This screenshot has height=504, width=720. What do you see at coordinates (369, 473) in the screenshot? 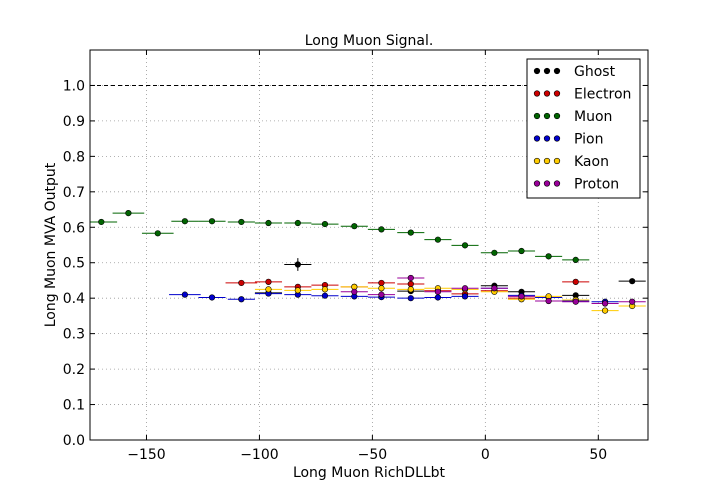
I see `x-axis-label: Long Muon RichDLLbt` at bounding box center [369, 473].